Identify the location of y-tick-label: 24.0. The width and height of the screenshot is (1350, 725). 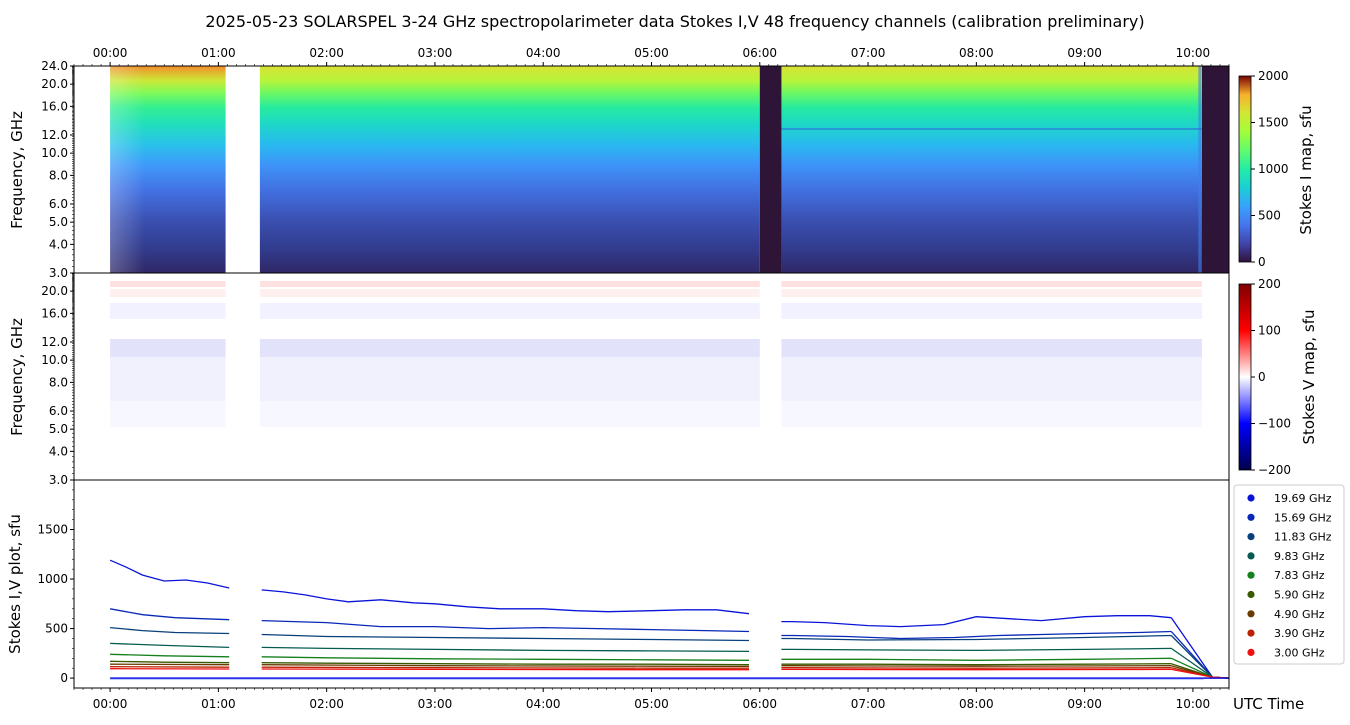
(54, 66).